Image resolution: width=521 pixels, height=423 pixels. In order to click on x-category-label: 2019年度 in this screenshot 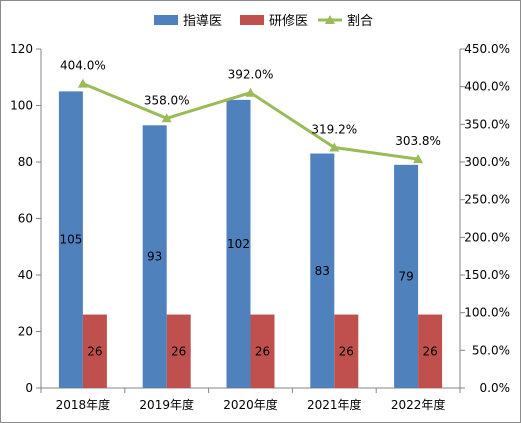, I will do `click(166, 404)`.